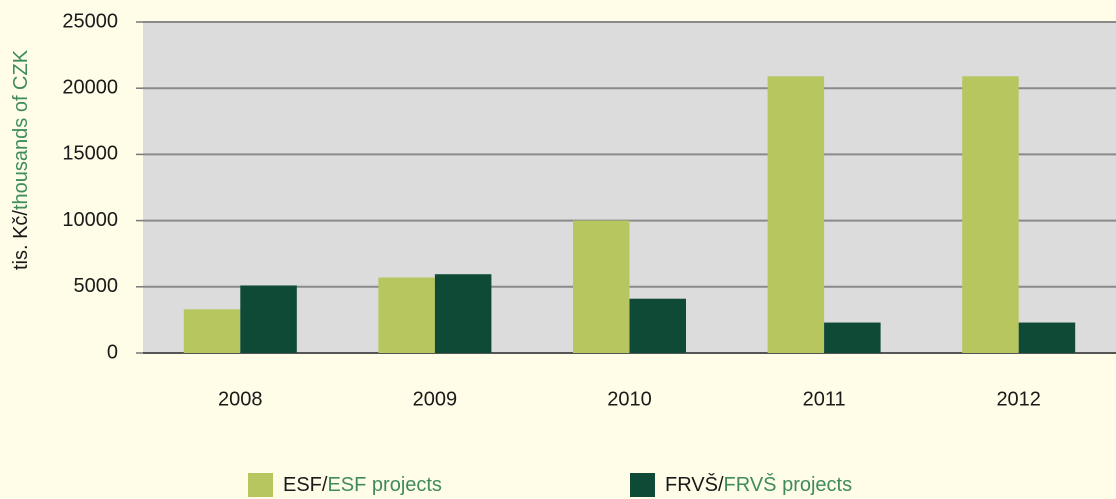 The image size is (1116, 499). What do you see at coordinates (112, 352) in the screenshot?
I see `y-tick-label: 0` at bounding box center [112, 352].